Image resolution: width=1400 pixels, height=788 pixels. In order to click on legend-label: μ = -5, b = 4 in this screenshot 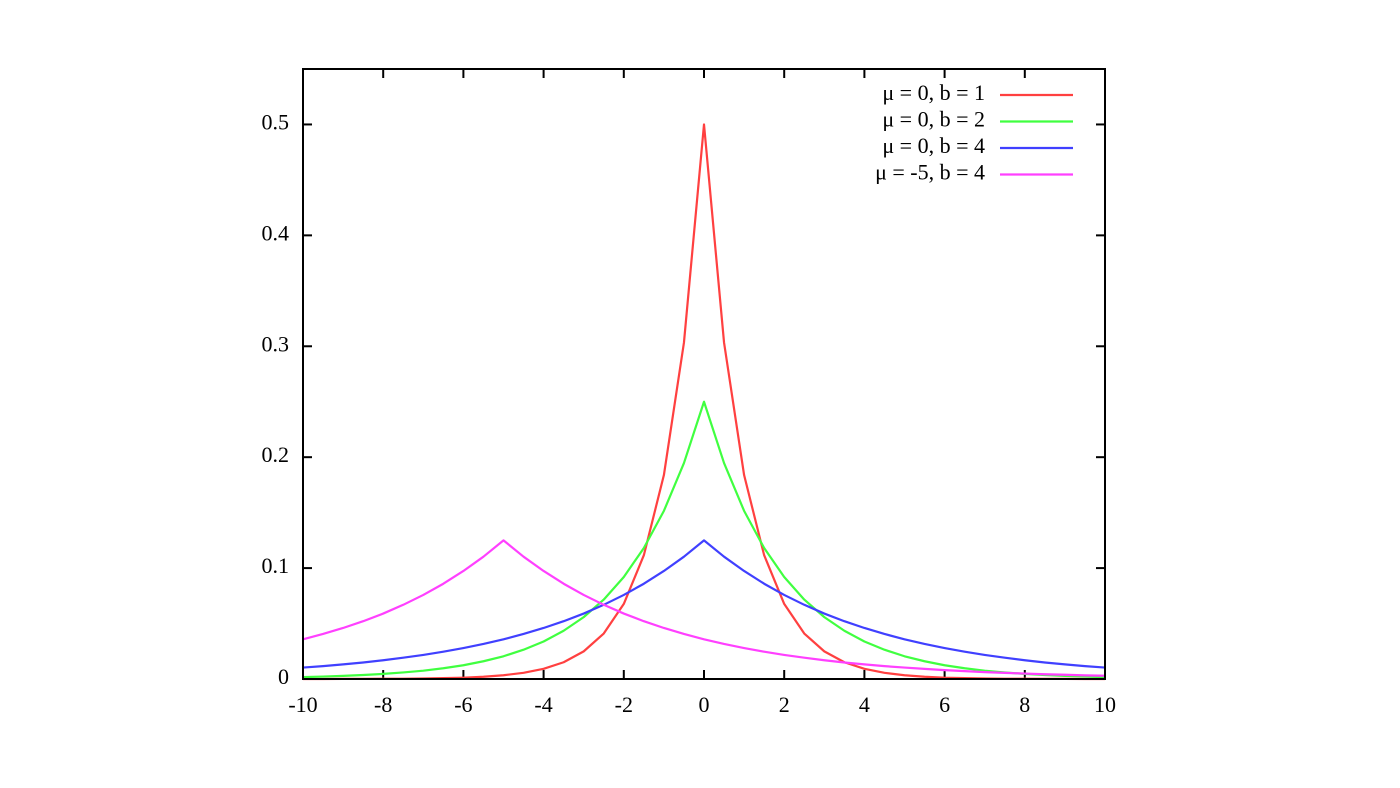, I will do `click(930, 172)`.